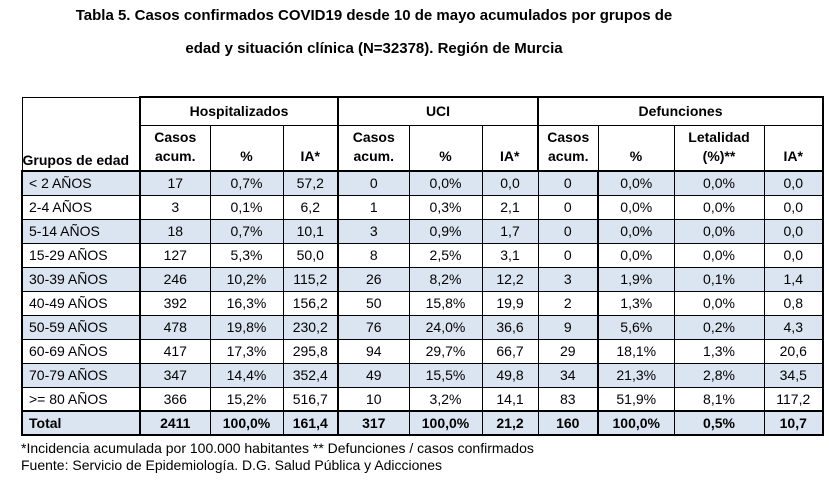  Describe the element at coordinates (568, 351) in the screenshot. I see `value-cell: 29` at that location.